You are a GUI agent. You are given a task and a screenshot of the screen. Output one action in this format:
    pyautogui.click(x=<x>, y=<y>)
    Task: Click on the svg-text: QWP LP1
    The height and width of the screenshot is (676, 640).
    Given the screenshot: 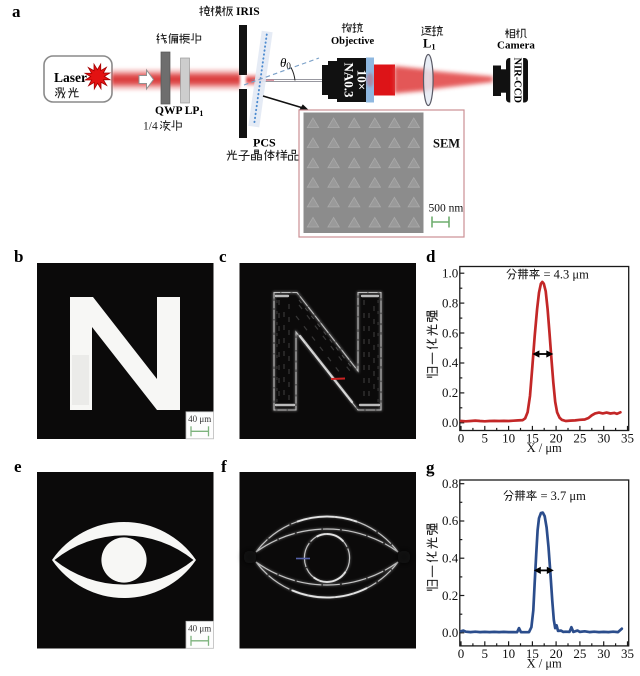 What is the action you would take?
    pyautogui.click(x=179, y=111)
    